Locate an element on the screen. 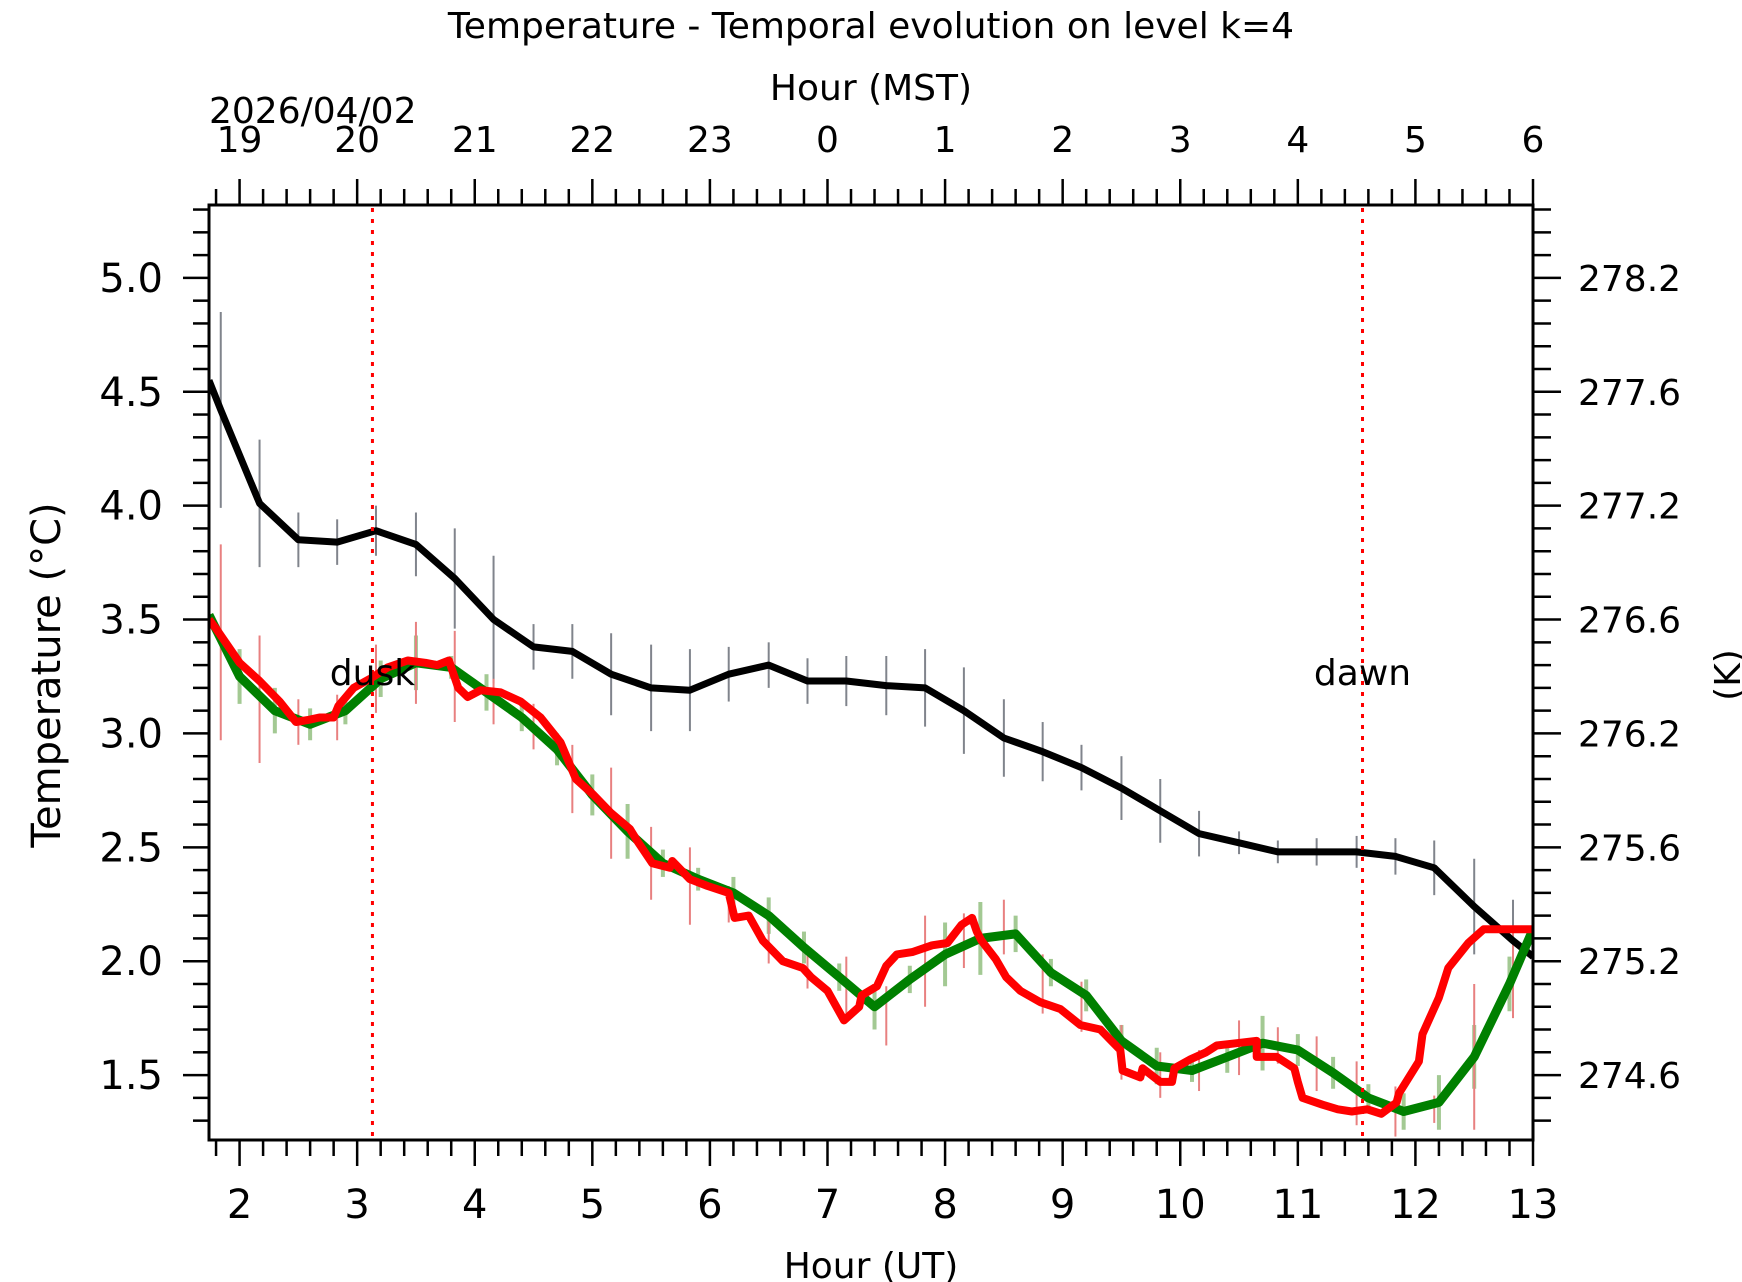 The height and width of the screenshot is (1282, 1742). x-tick-label: 8 is located at coordinates (944, 1205).